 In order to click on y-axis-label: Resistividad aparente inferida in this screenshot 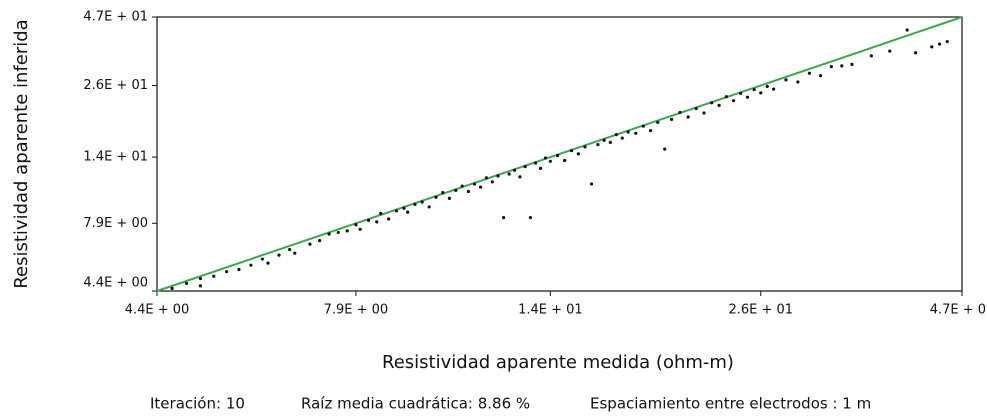, I will do `click(21, 153)`.